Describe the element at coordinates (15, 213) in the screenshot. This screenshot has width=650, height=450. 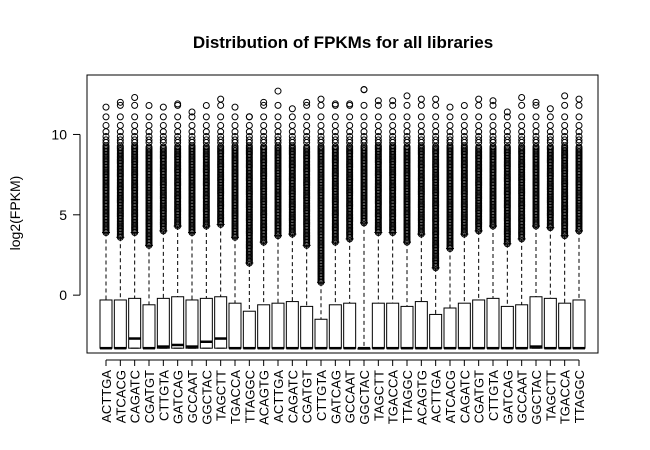
I see `y-axis-label: log2(FPKM)` at that location.